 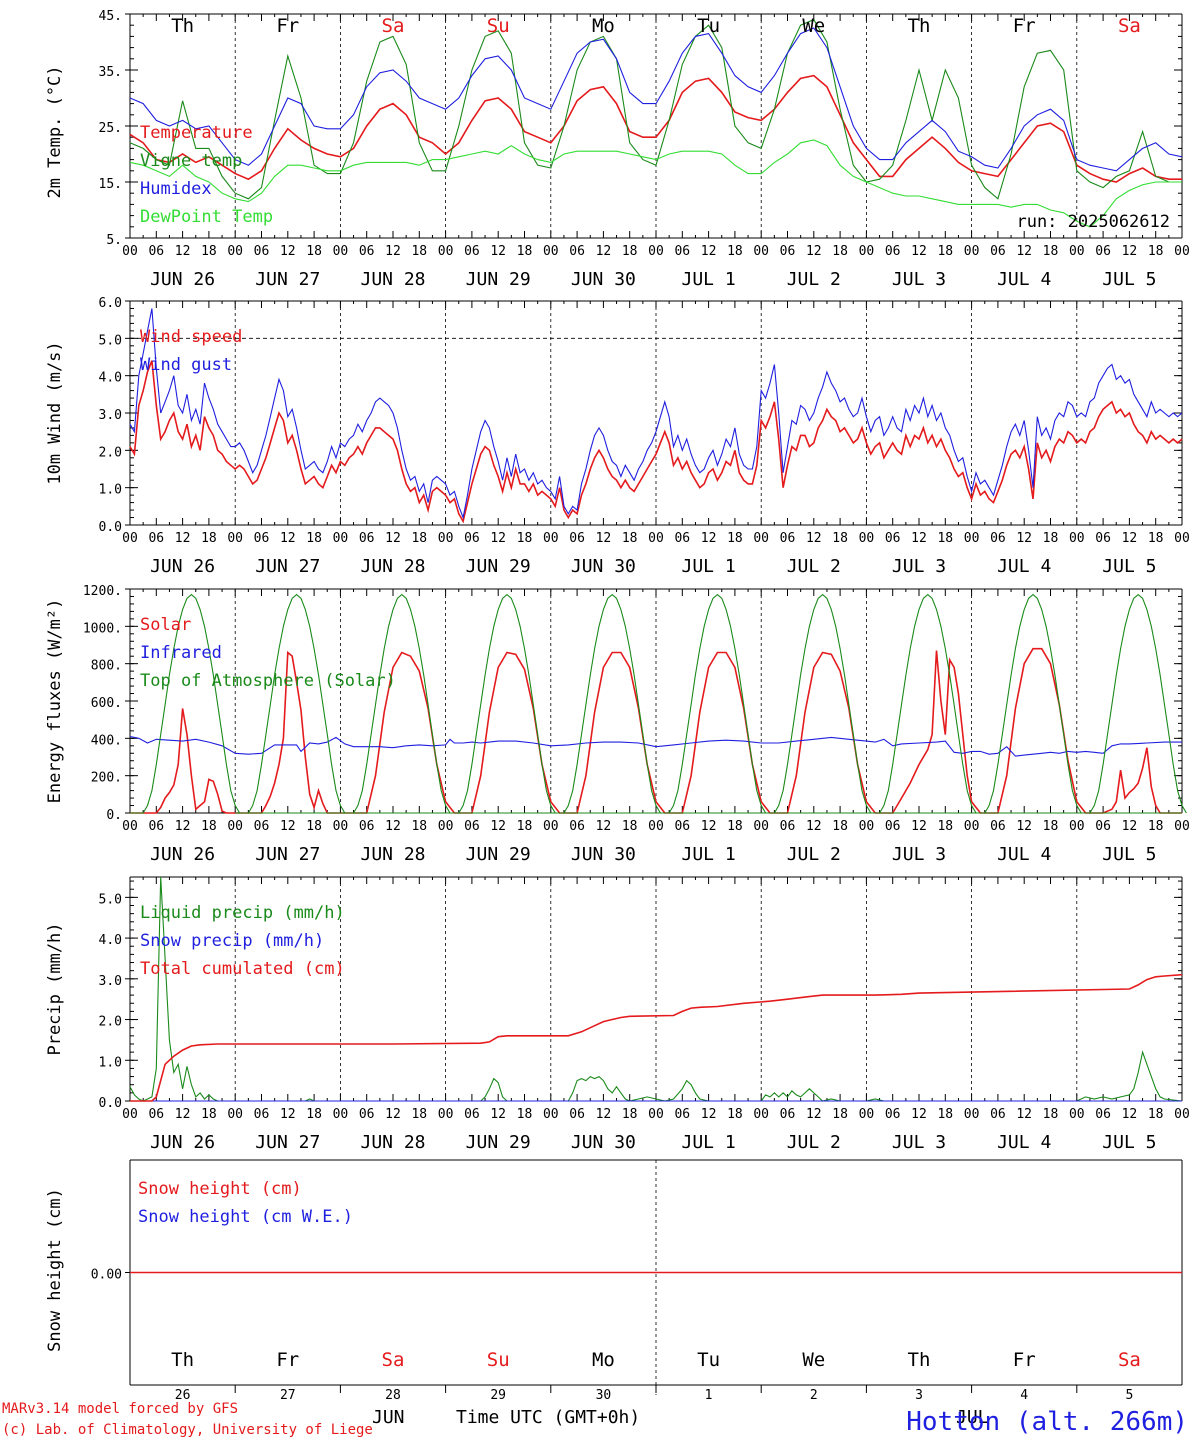 What do you see at coordinates (656, 442) in the screenshot?
I see `series-wind-speed` at bounding box center [656, 442].